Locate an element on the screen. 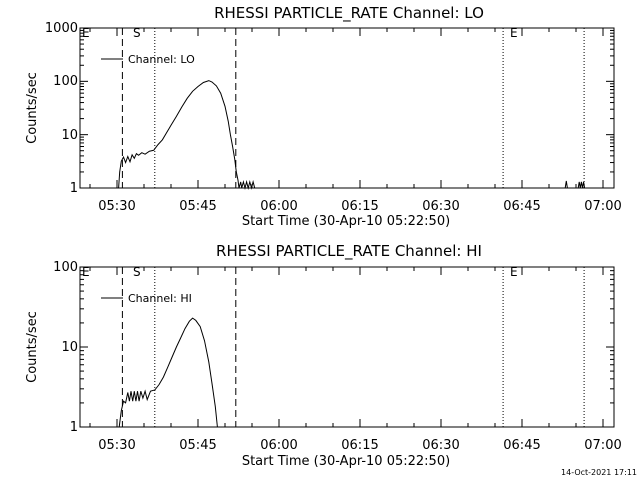  lo-end-marker-label: E is located at coordinates (514, 33).